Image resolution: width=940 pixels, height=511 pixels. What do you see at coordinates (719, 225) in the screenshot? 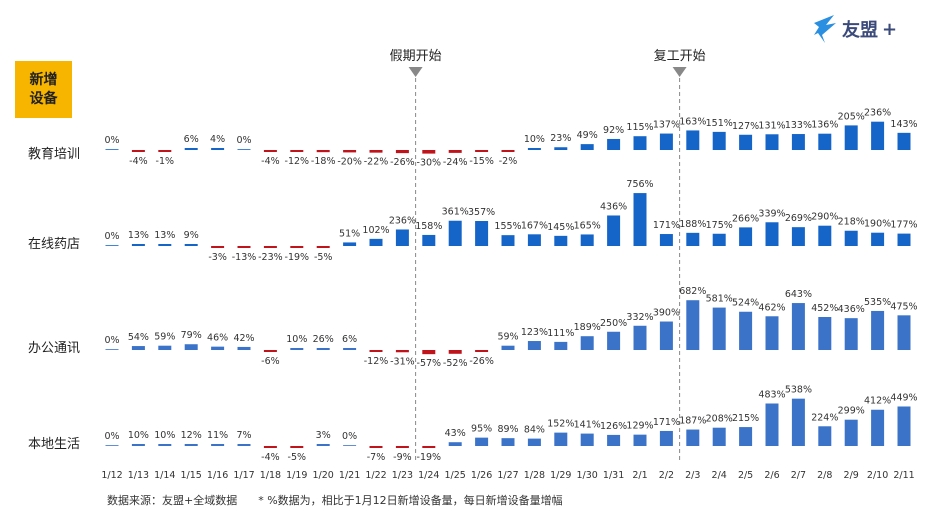
I see `value-label-1-23: 175%` at bounding box center [719, 225].